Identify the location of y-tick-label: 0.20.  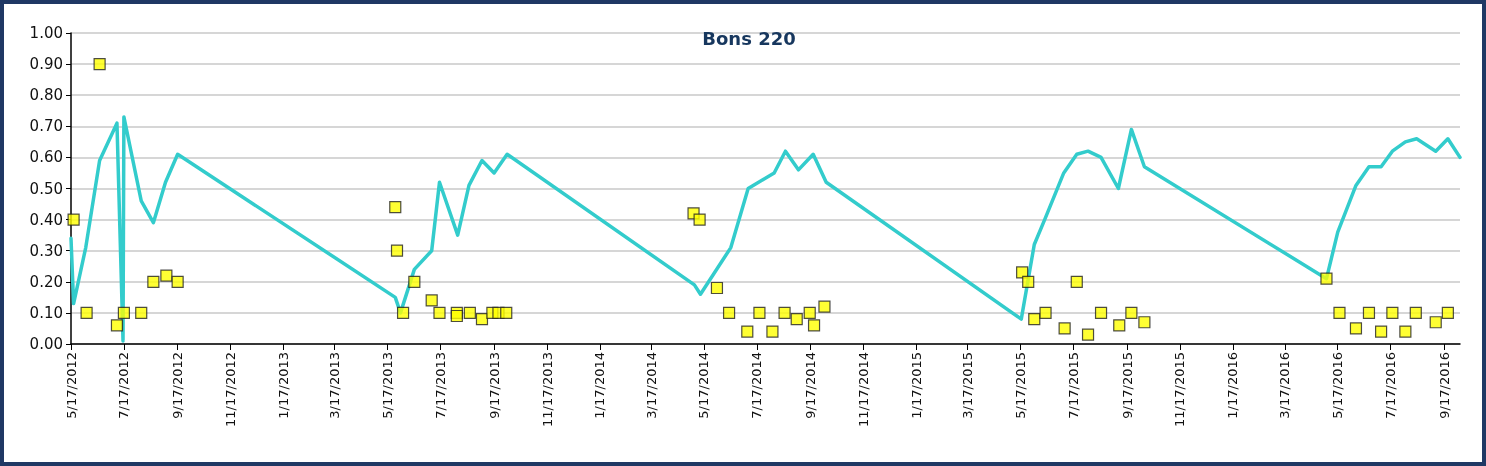
(46, 281).